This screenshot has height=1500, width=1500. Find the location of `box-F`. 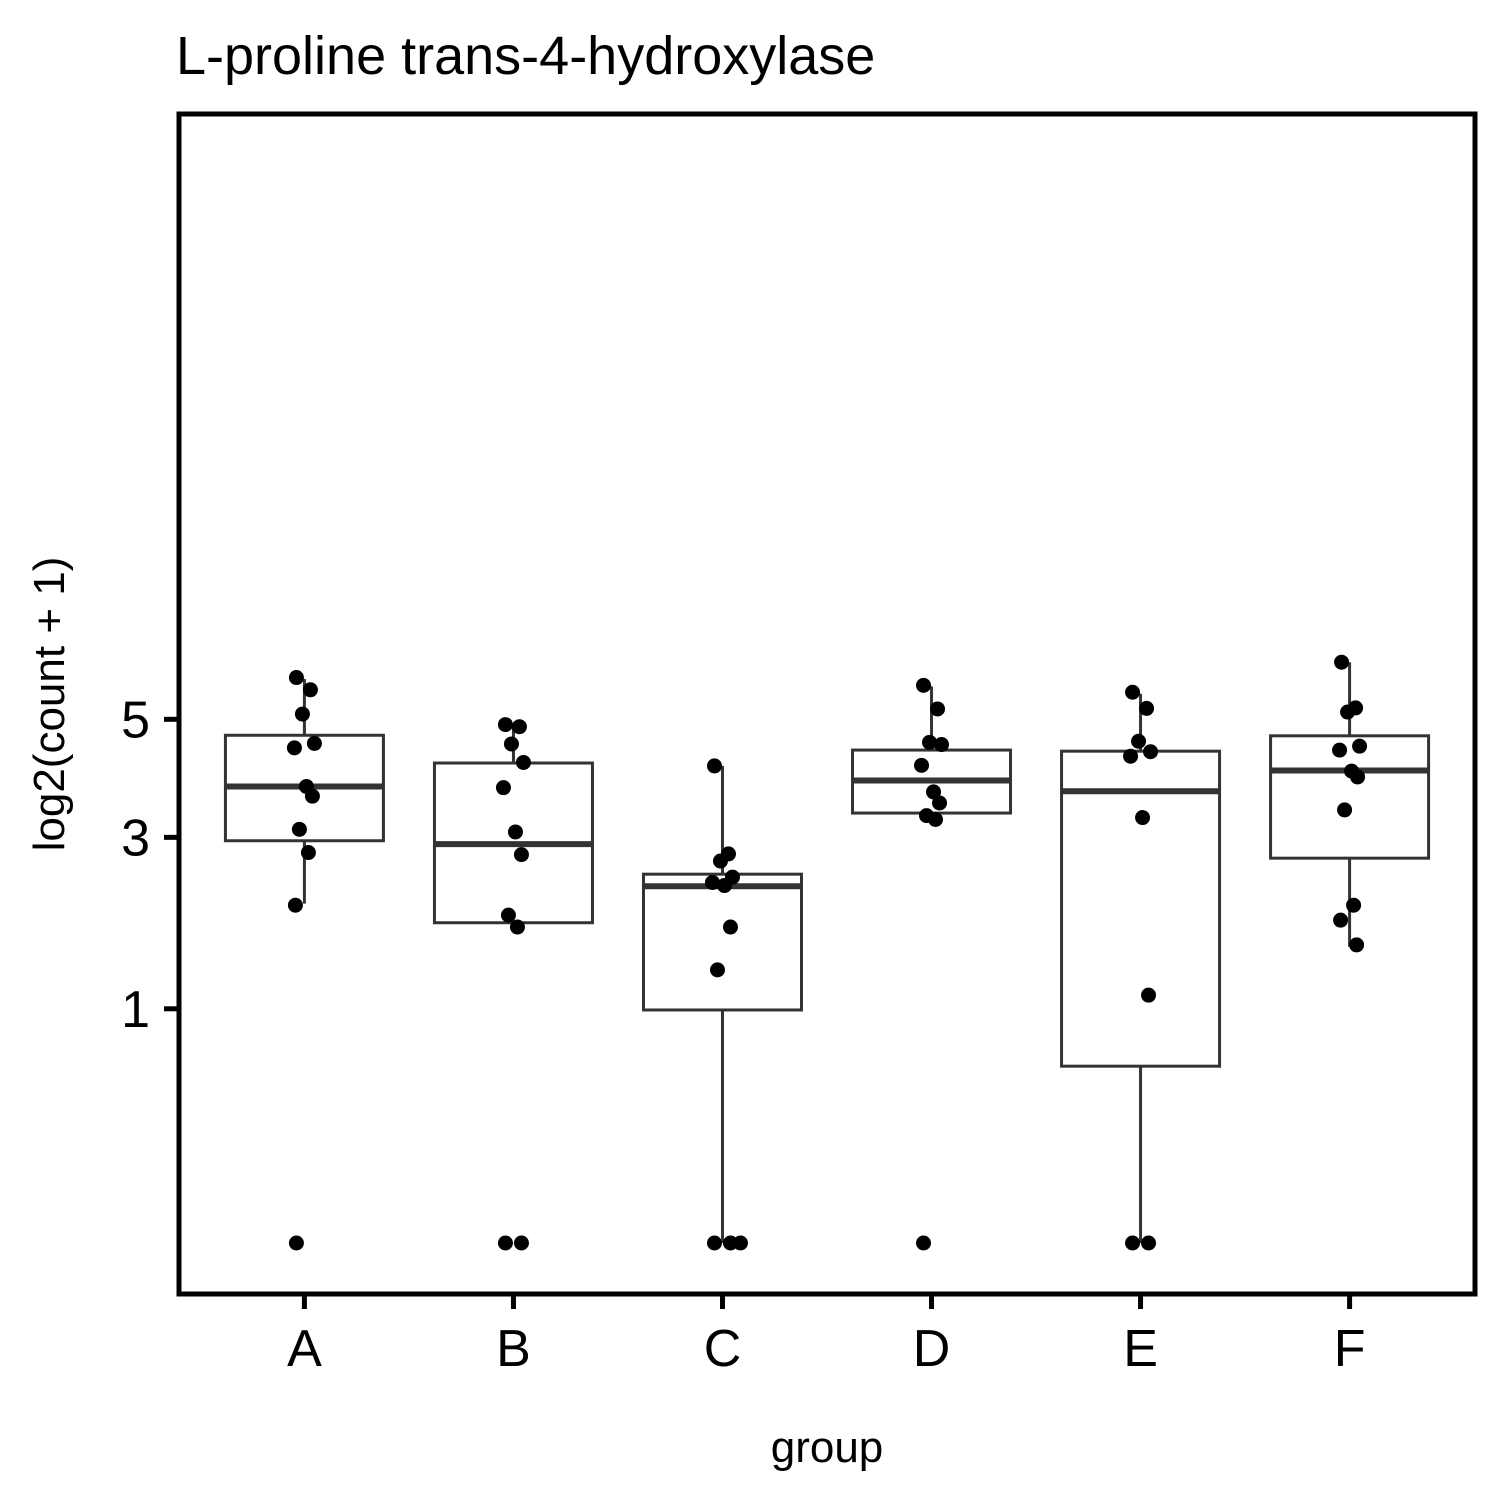

box-F is located at coordinates (1350, 804).